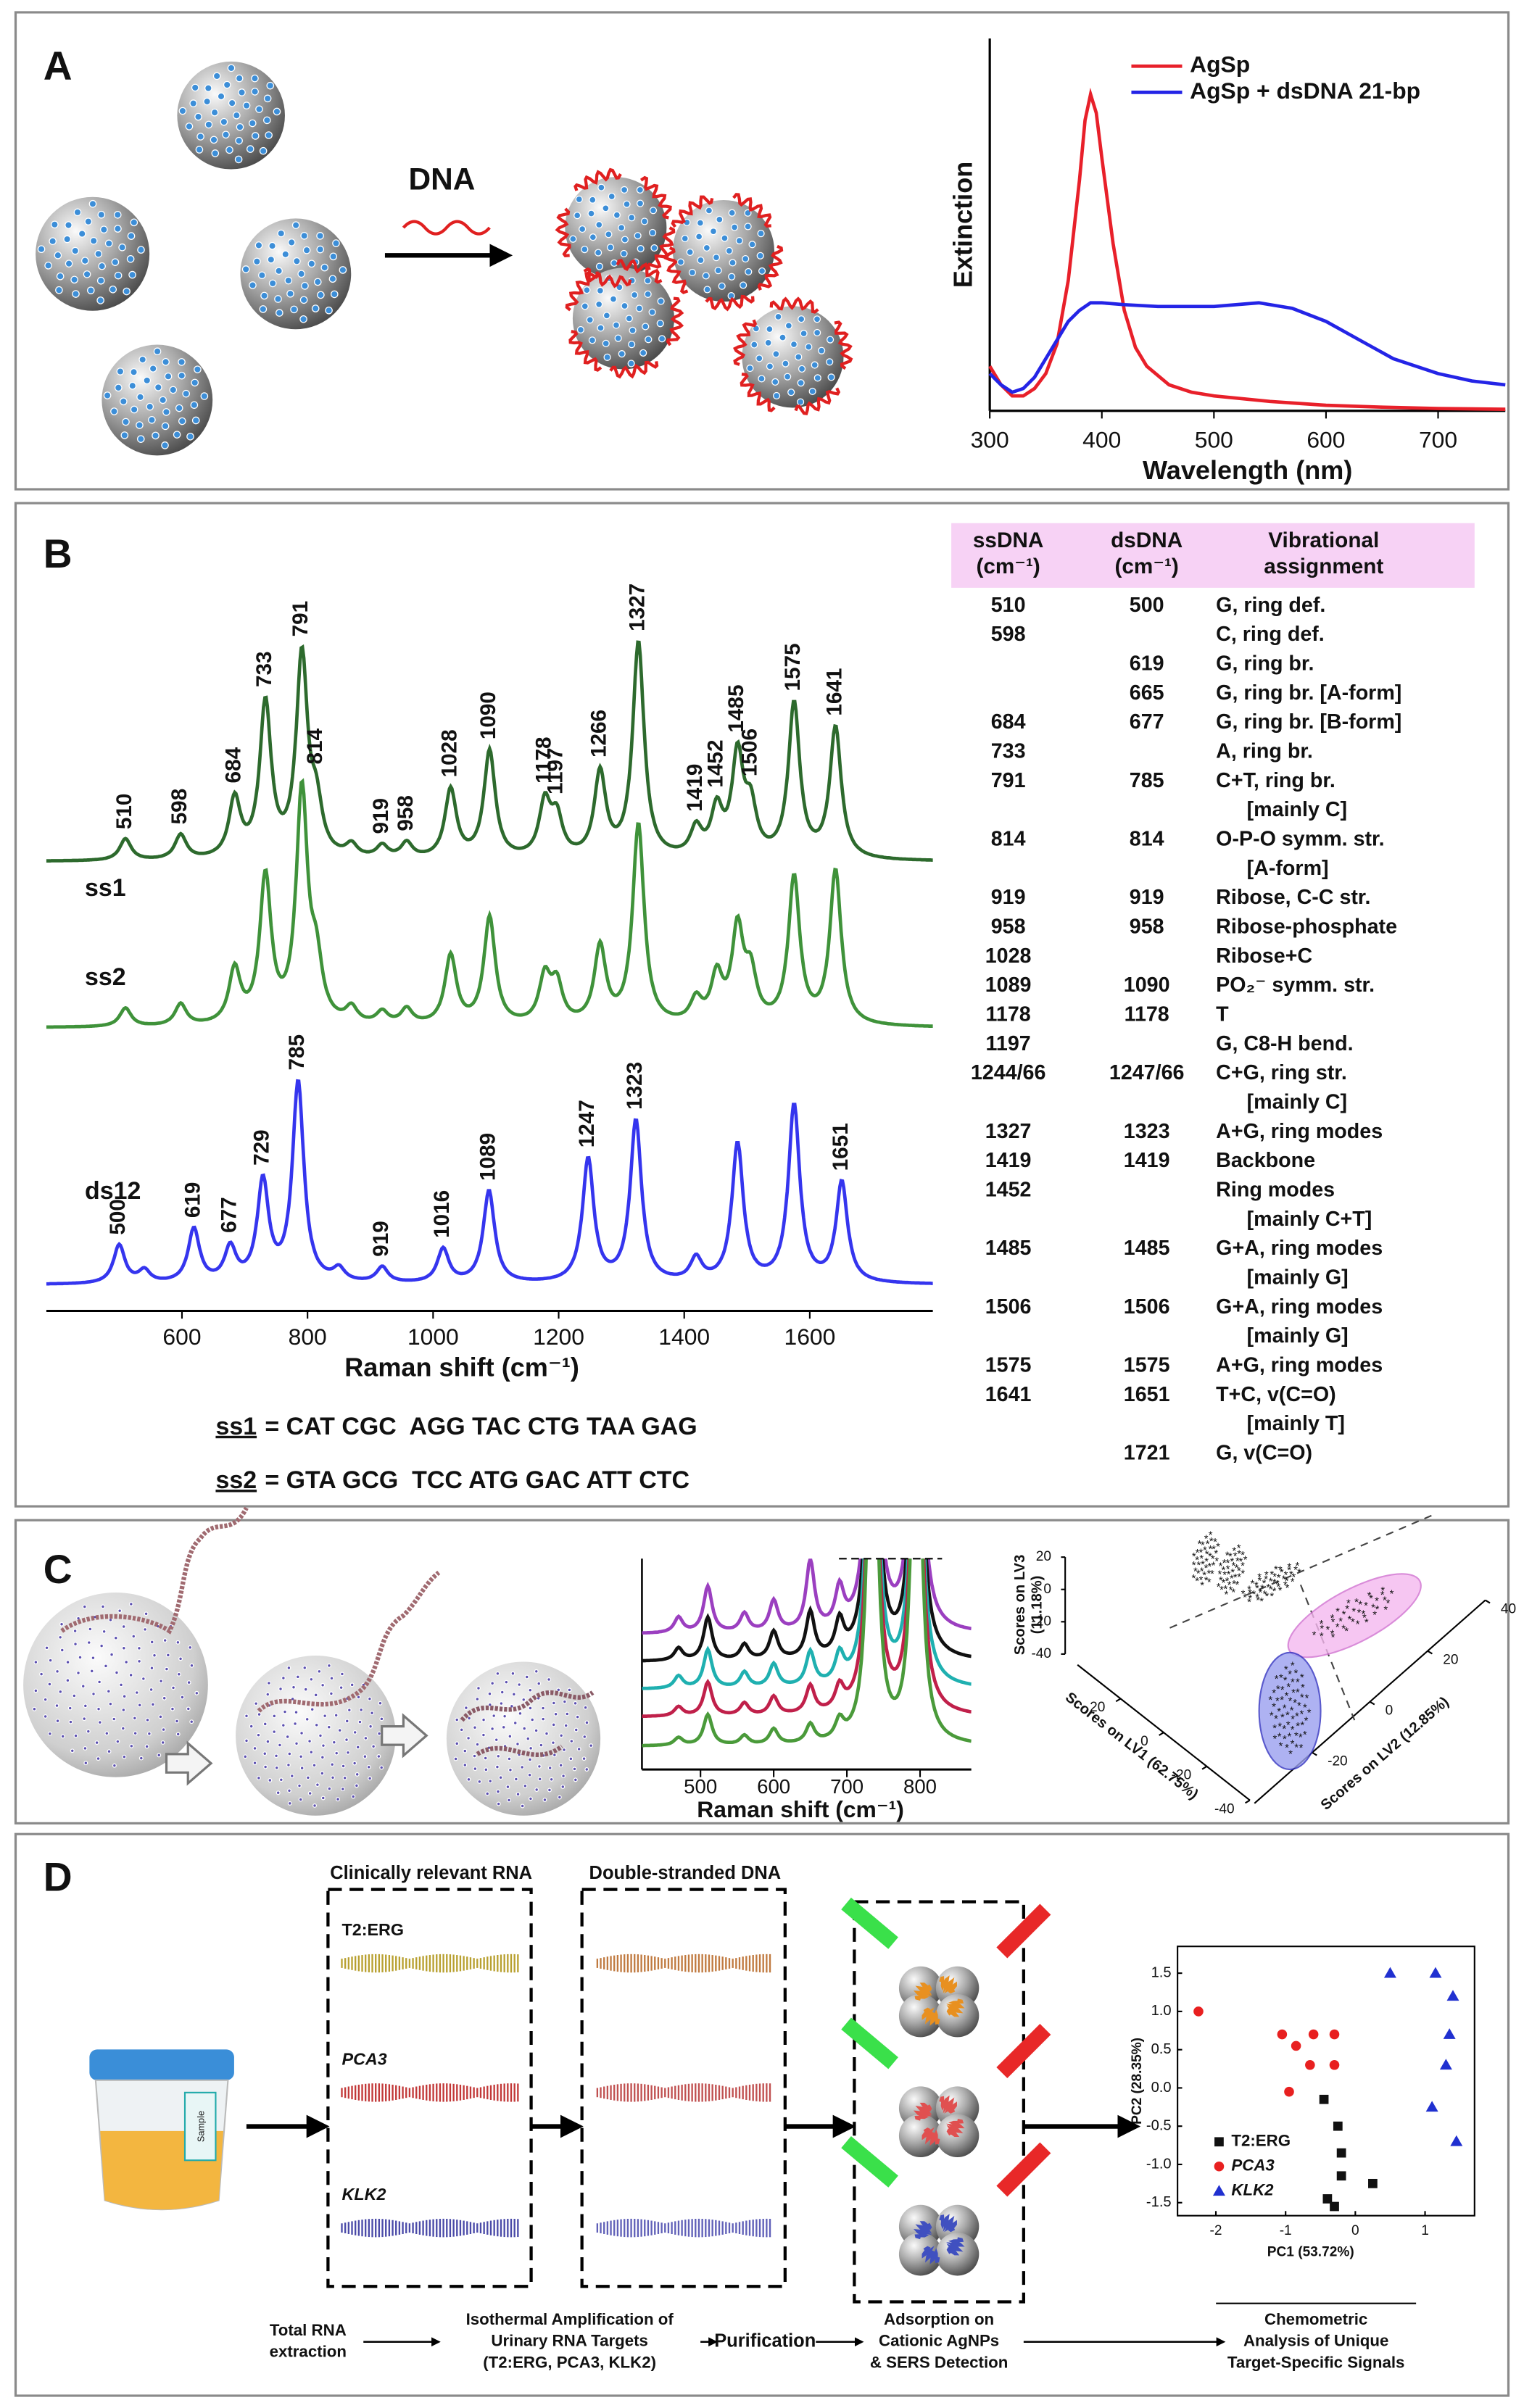  Describe the element at coordinates (1147, 1248) in the screenshot. I see `table-cell: 1485` at that location.